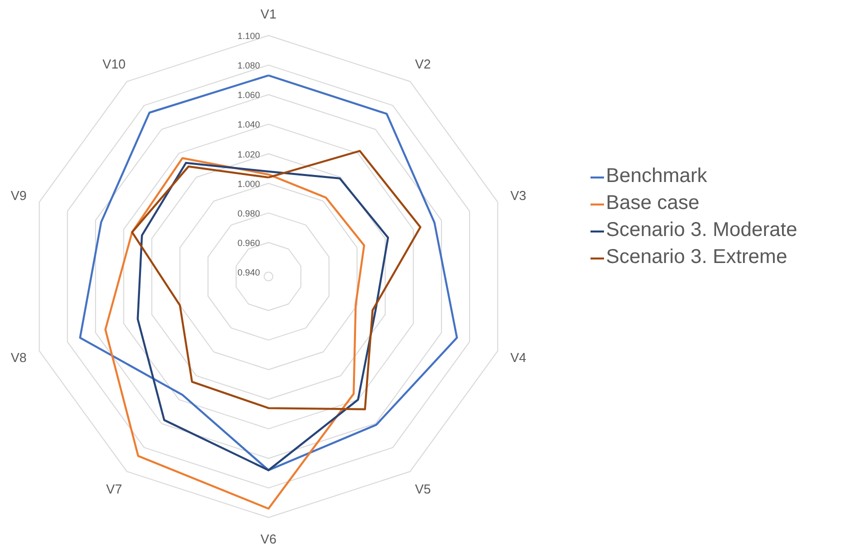 Image resolution: width=861 pixels, height=549 pixels. What do you see at coordinates (518, 195) in the screenshot?
I see `spoke-label: V3` at bounding box center [518, 195].